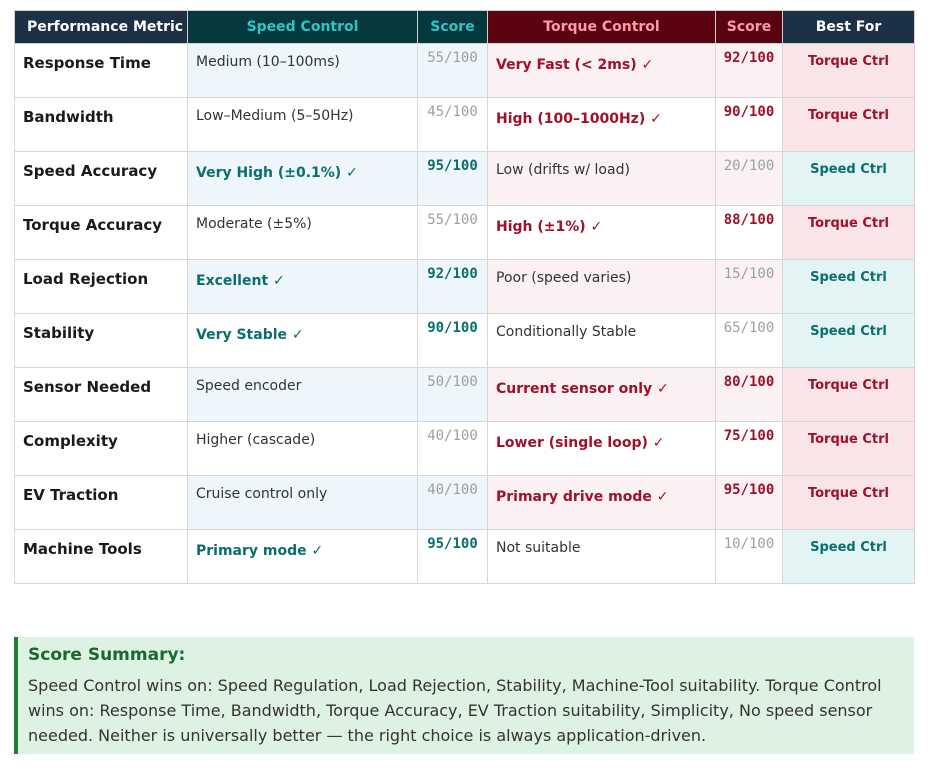 This screenshot has height=769, width=932. I want to click on torque-score-cell: 95/100, so click(749, 502).